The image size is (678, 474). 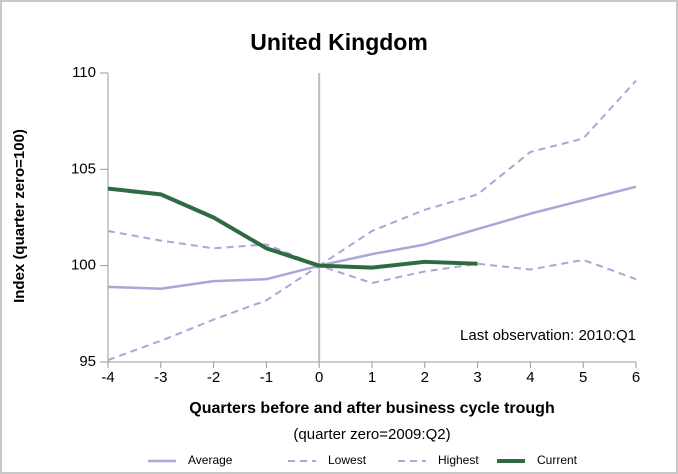 What do you see at coordinates (84, 72) in the screenshot?
I see `y-tick-label: 110` at bounding box center [84, 72].